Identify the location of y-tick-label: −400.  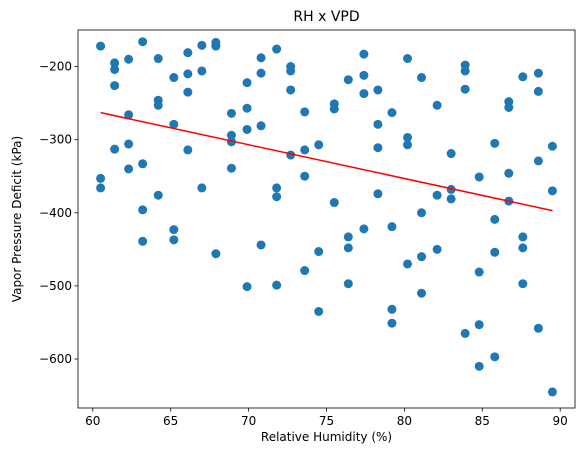
(55, 213).